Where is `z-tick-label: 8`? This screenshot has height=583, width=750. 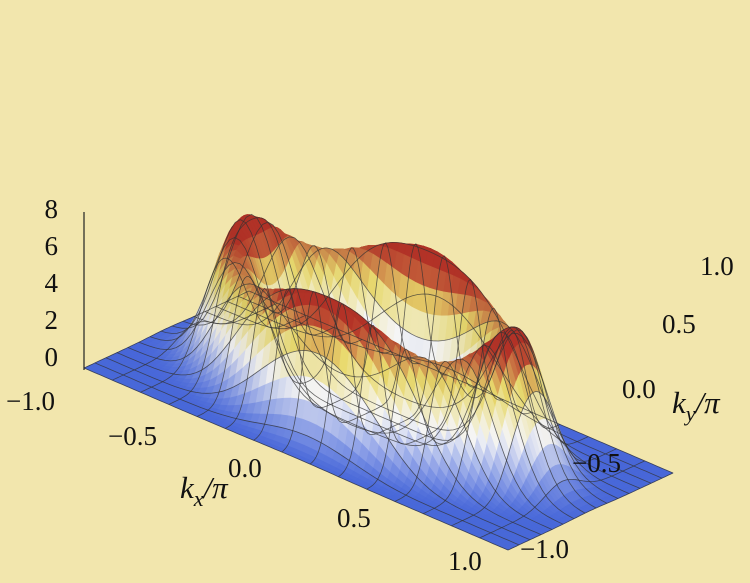 z-tick-label: 8 is located at coordinates (52, 209).